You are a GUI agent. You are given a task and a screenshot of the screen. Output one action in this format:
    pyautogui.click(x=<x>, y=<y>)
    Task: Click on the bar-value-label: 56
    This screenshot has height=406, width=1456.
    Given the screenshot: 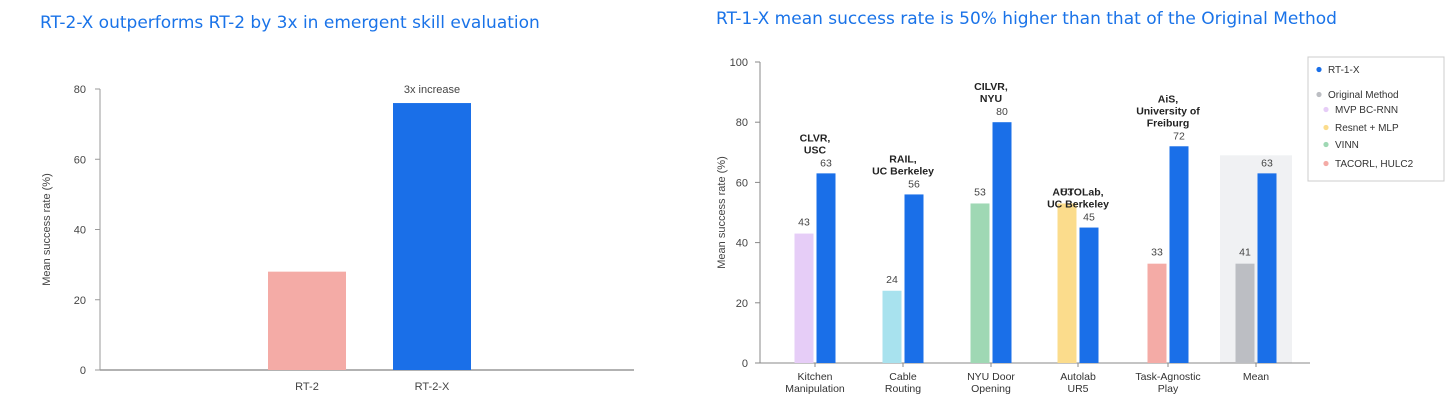 What is the action you would take?
    pyautogui.click(x=914, y=184)
    